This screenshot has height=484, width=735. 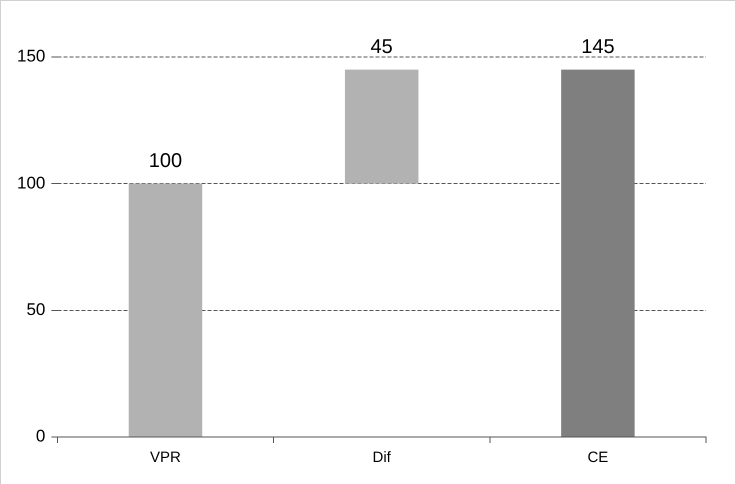 What do you see at coordinates (598, 47) in the screenshot?
I see `data-label: 145` at bounding box center [598, 47].